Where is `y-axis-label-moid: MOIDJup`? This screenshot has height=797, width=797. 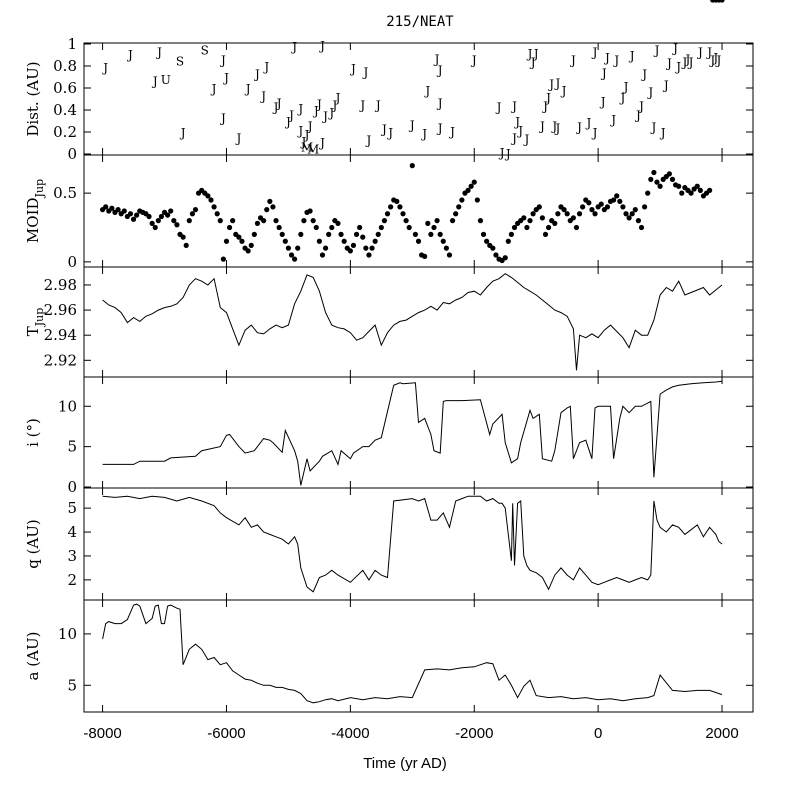 y-axis-label-moid: MOIDJup is located at coordinates (35, 211).